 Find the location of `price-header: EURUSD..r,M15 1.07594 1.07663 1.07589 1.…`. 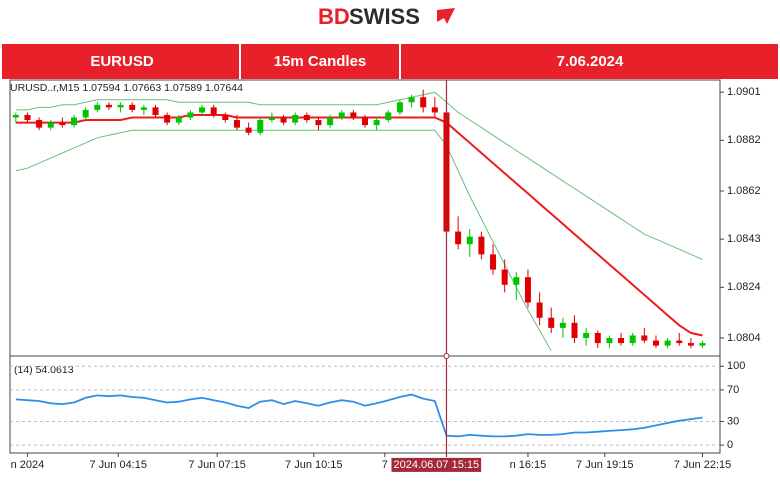

price-header: EURUSD..r,M15 1.07594 1.07663 1.07589 1.… is located at coordinates (123, 88).